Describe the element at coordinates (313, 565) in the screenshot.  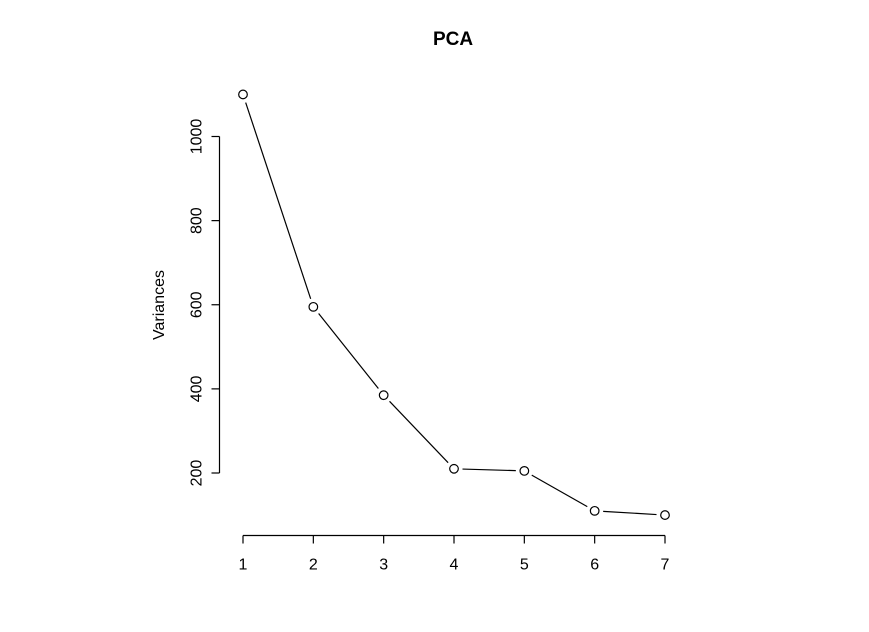
I see `x-axis-tick-label: 2` at that location.